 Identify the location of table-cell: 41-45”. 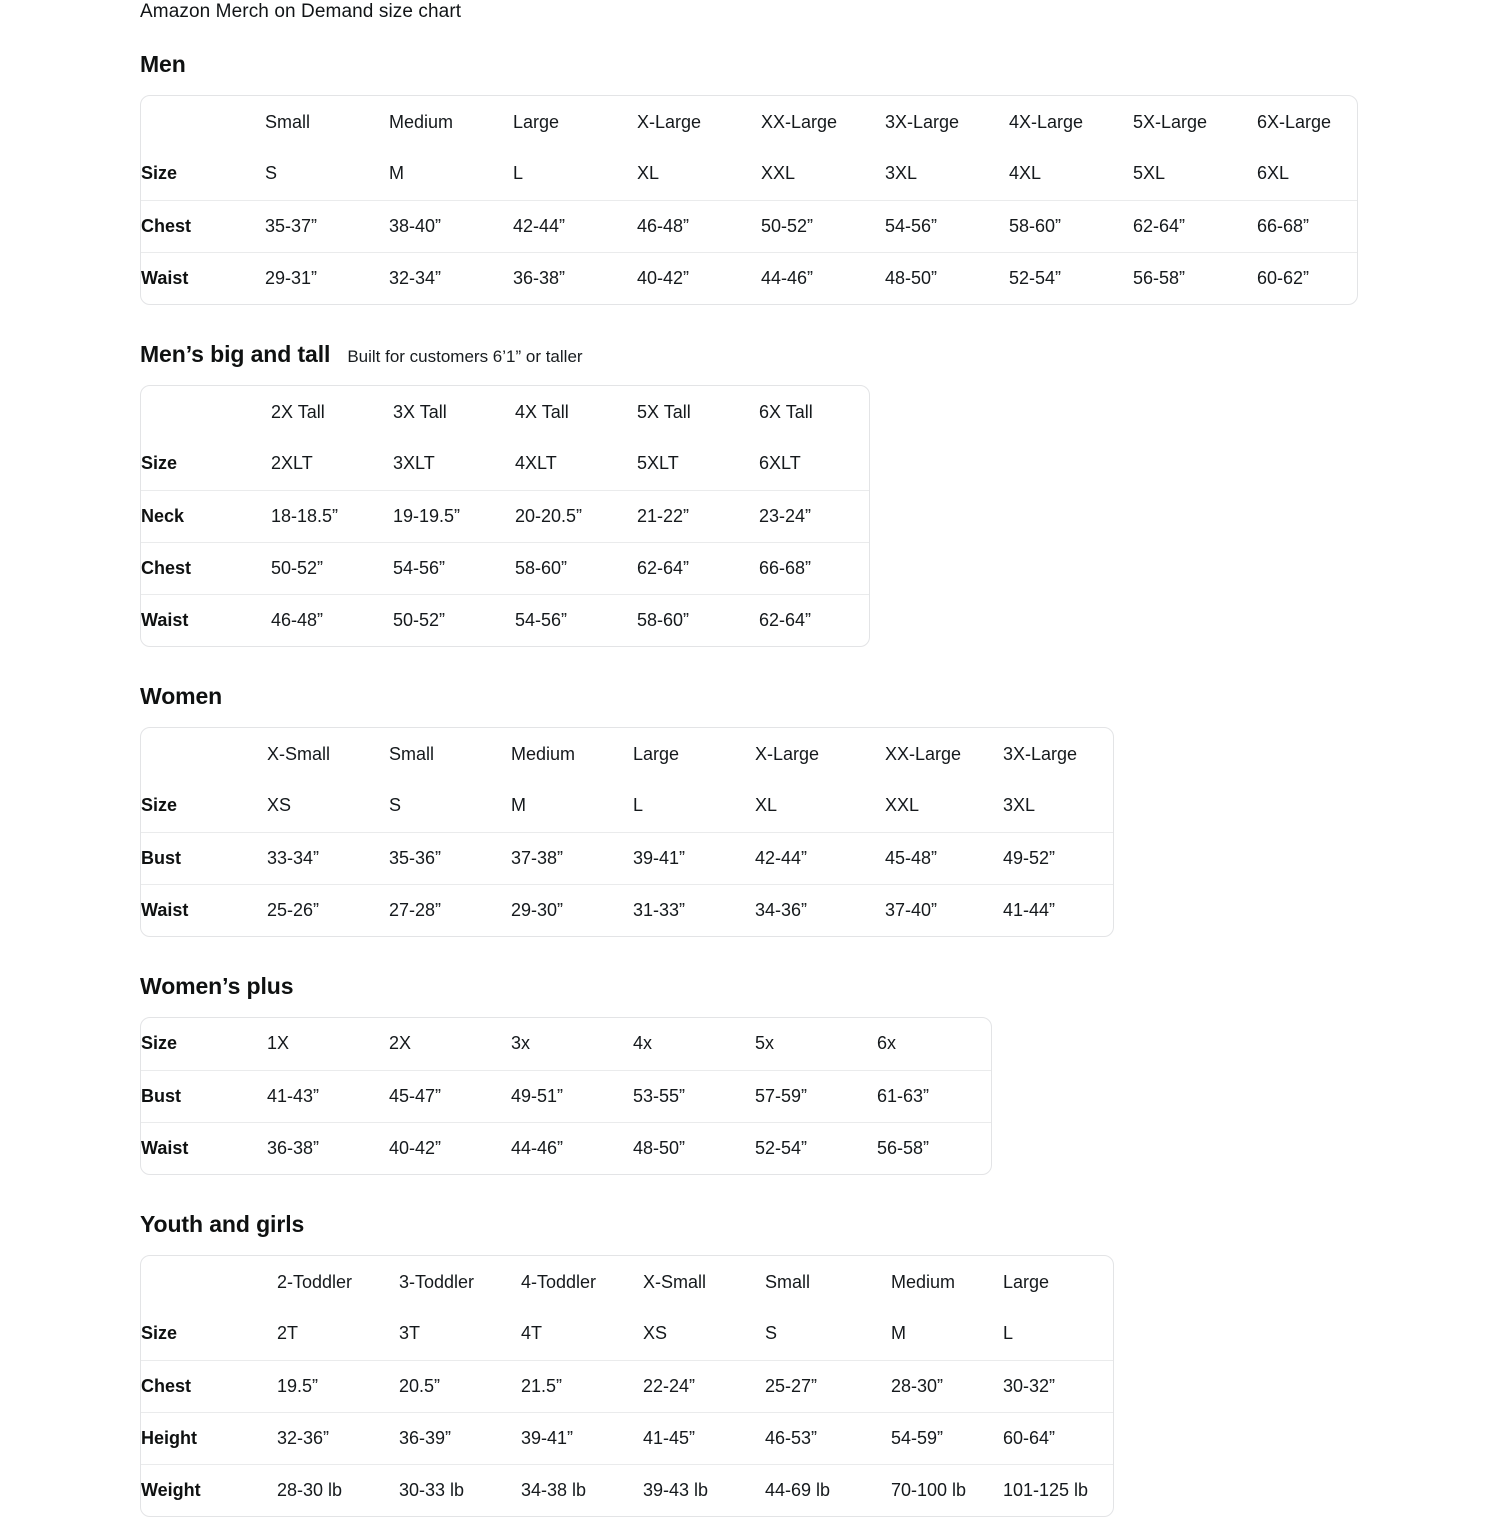
(704, 1437).